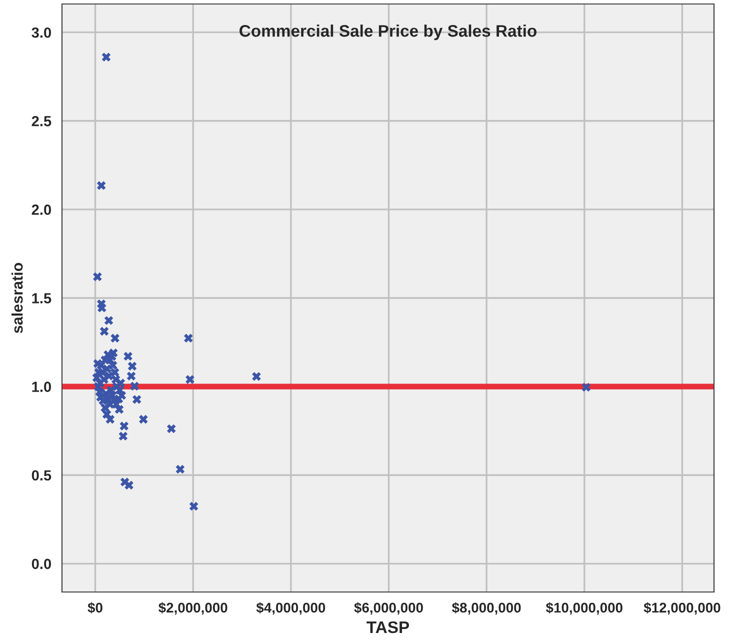 This screenshot has height=642, width=730. What do you see at coordinates (486, 608) in the screenshot?
I see `x-tick-label: $8,000,000` at bounding box center [486, 608].